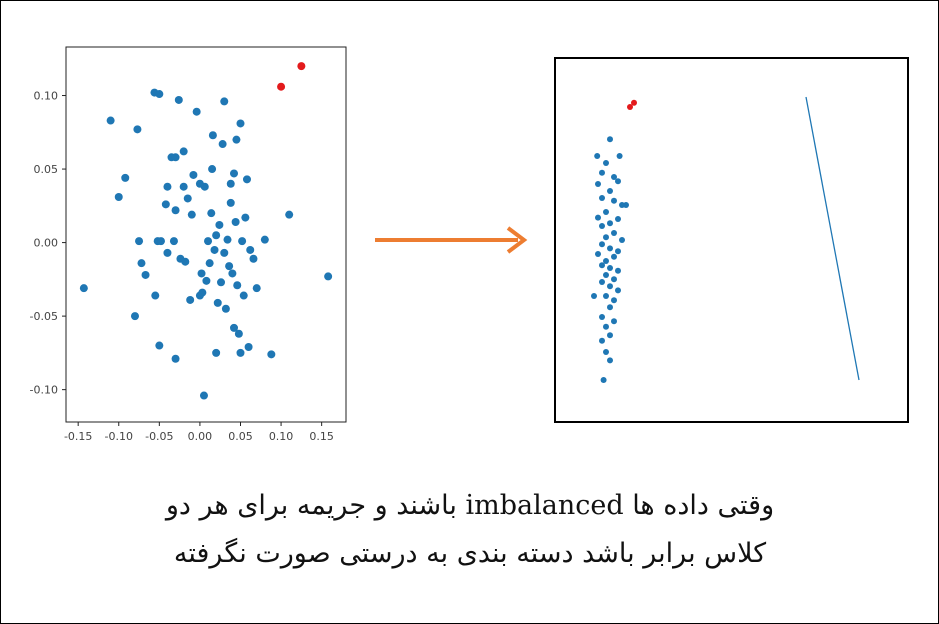 The width and height of the screenshot is (939, 624). What do you see at coordinates (119, 436) in the screenshot?
I see `x-tick-label: -0.10` at bounding box center [119, 436].